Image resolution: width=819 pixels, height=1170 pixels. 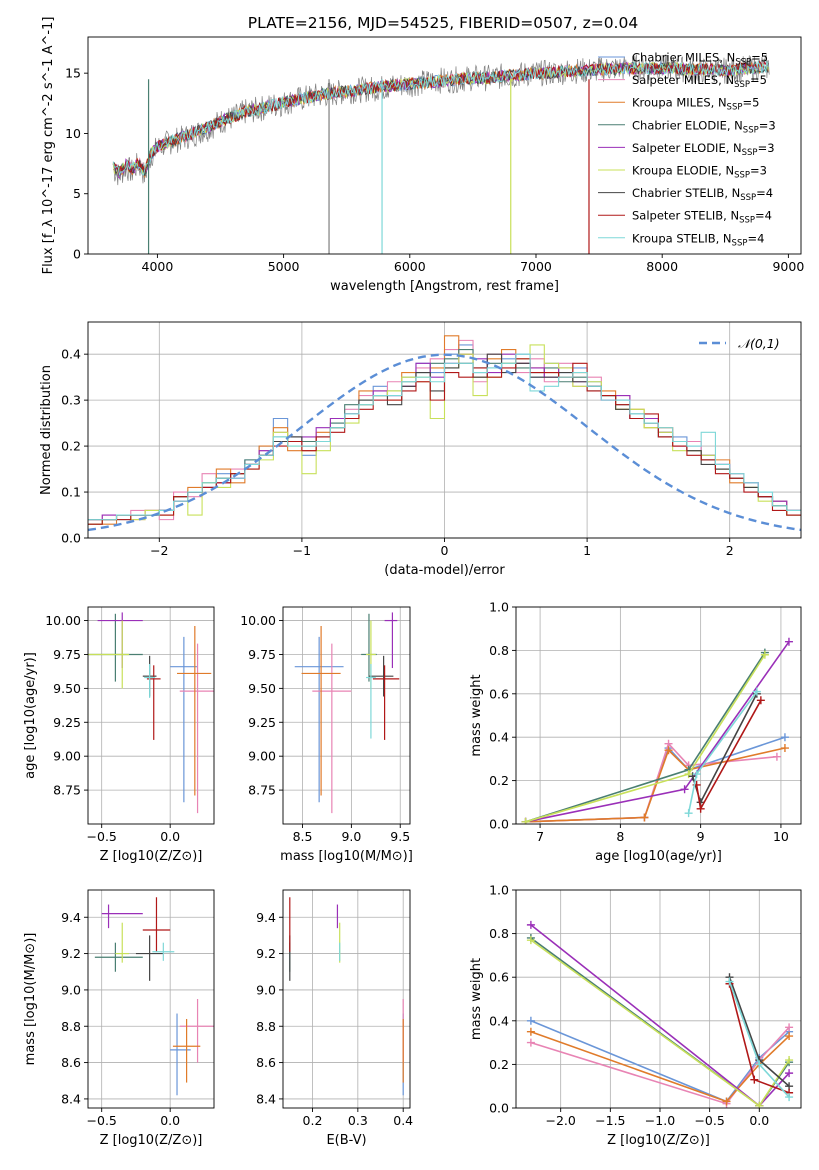 I want to click on y-axis-label: Flux [f_λ 10^-17 erg cm^-2 s^-1 A^-1], so click(x=48, y=146).